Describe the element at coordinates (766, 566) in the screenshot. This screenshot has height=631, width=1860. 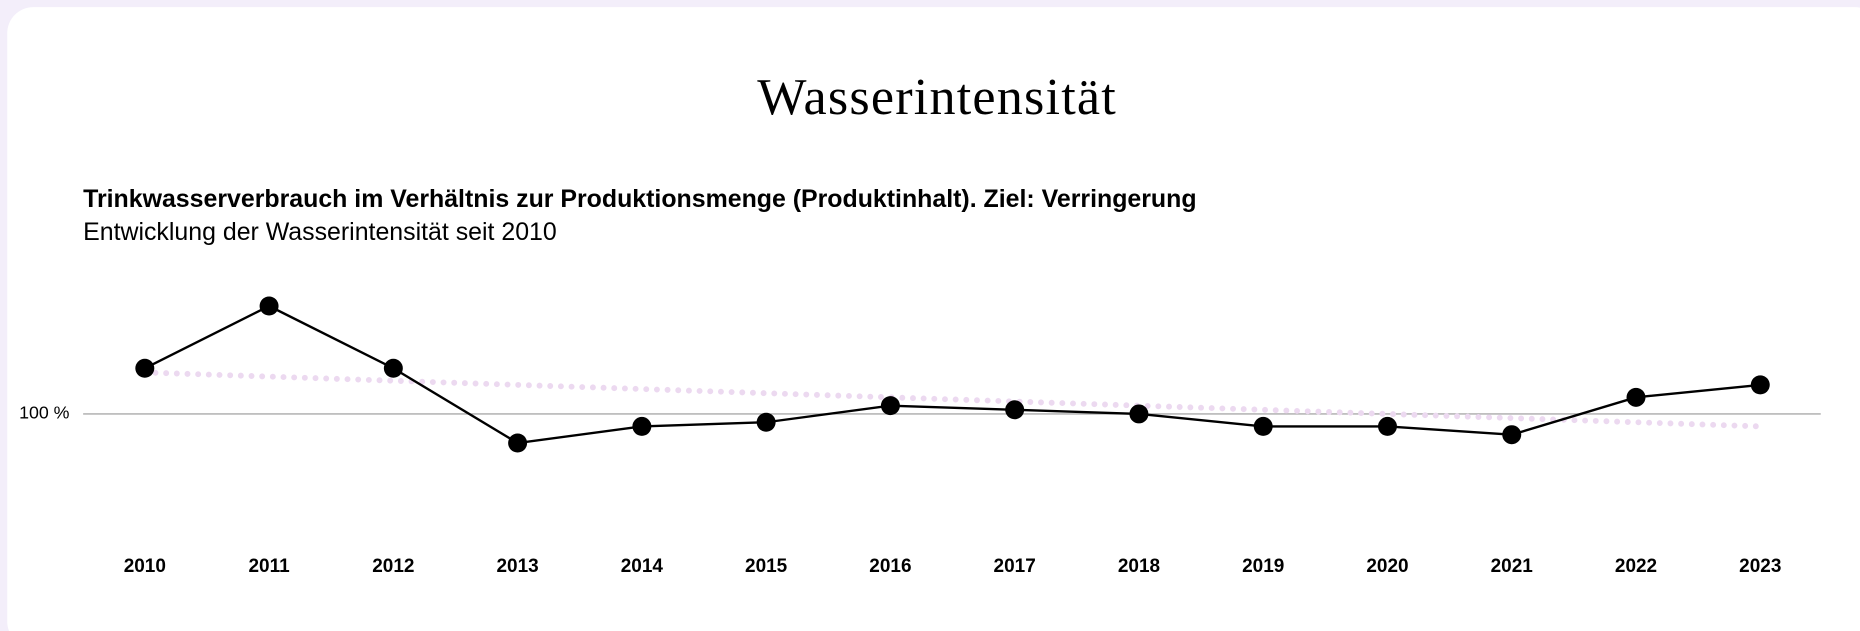
I see `x-tick-label: 2015` at that location.